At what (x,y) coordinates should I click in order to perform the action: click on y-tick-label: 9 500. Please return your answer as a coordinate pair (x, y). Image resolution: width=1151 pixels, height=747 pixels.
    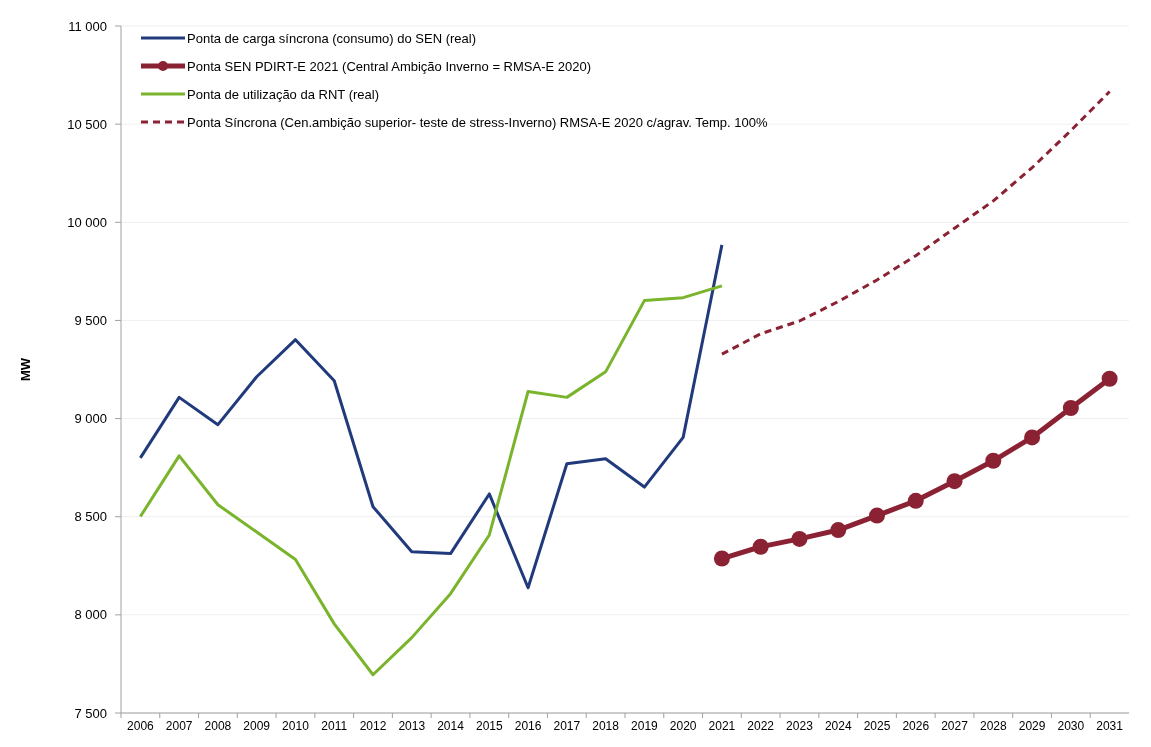
    Looking at the image, I should click on (90, 320).